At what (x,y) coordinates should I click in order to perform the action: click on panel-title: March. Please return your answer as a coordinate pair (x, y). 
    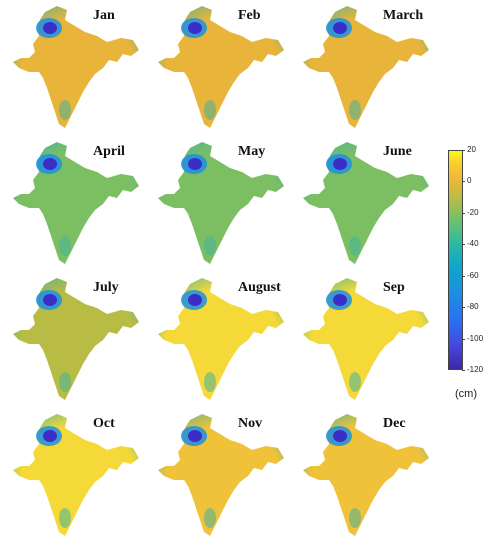
    Looking at the image, I should click on (403, 15).